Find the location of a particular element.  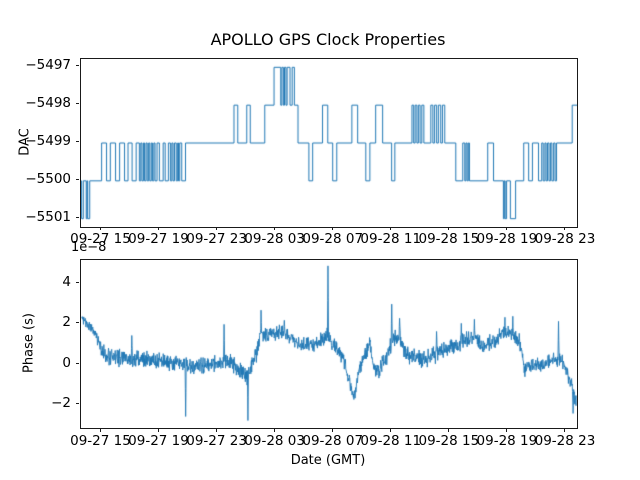

y-tick-label: 4 is located at coordinates (66, 281).